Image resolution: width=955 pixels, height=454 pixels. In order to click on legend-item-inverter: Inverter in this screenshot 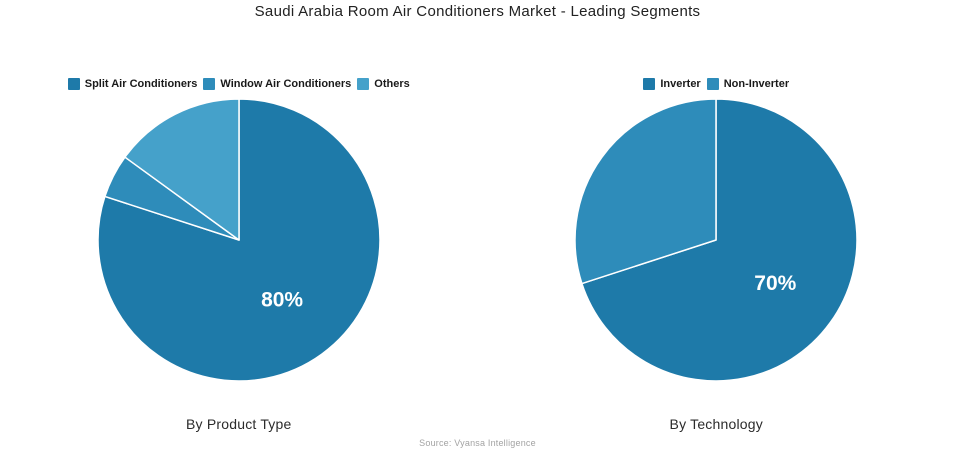, I will do `click(672, 84)`.